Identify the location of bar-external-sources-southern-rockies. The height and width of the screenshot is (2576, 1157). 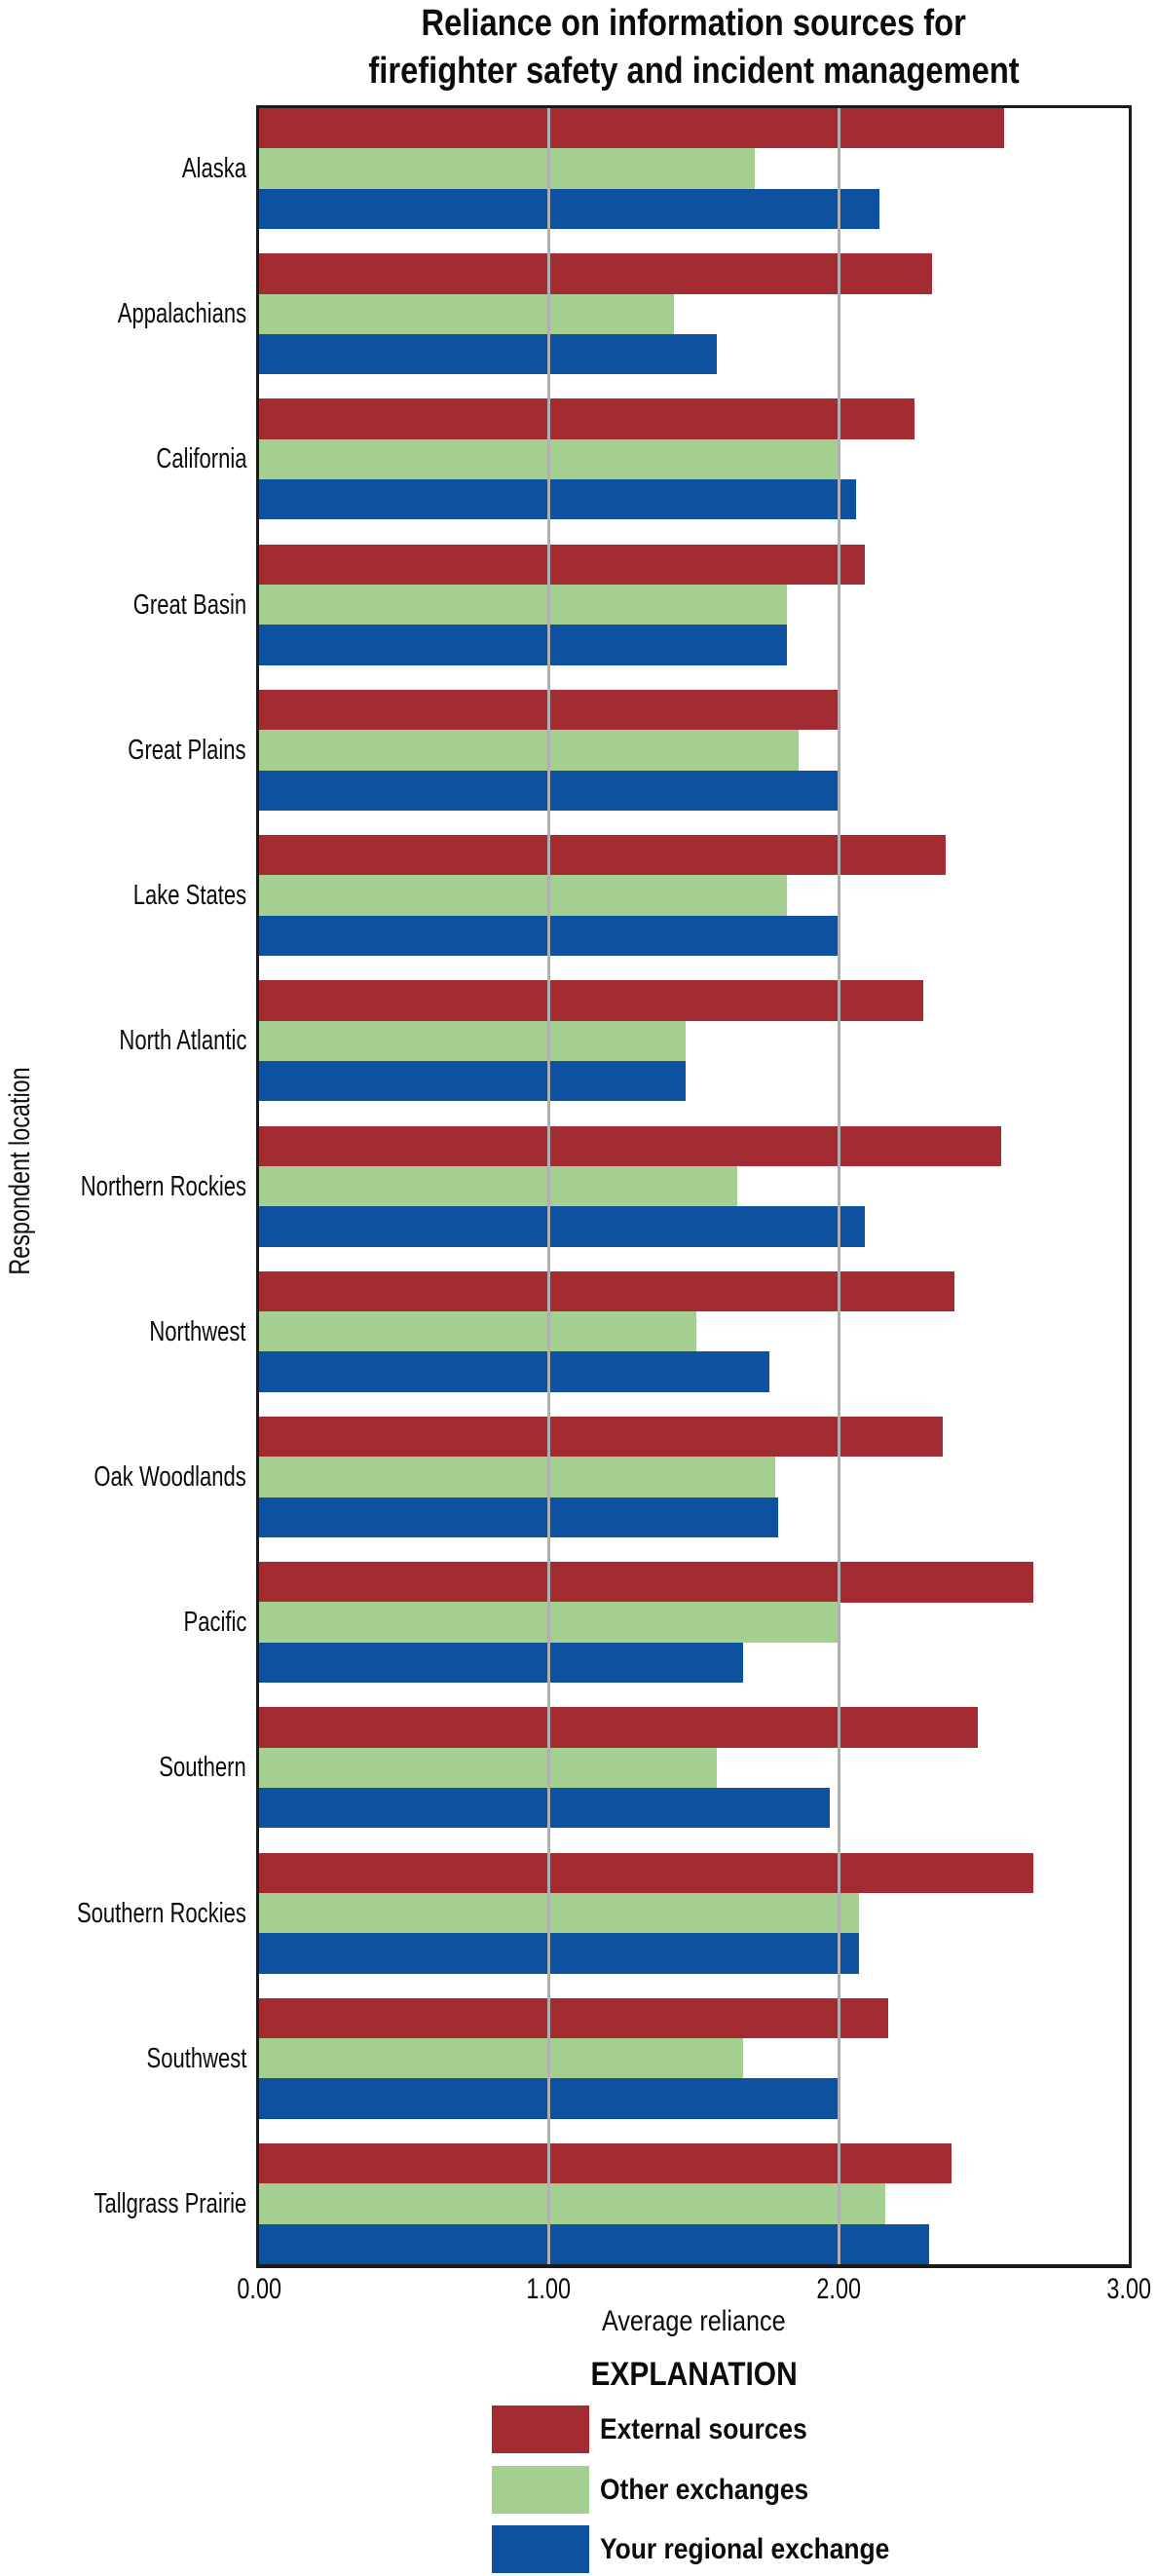
(646, 1872).